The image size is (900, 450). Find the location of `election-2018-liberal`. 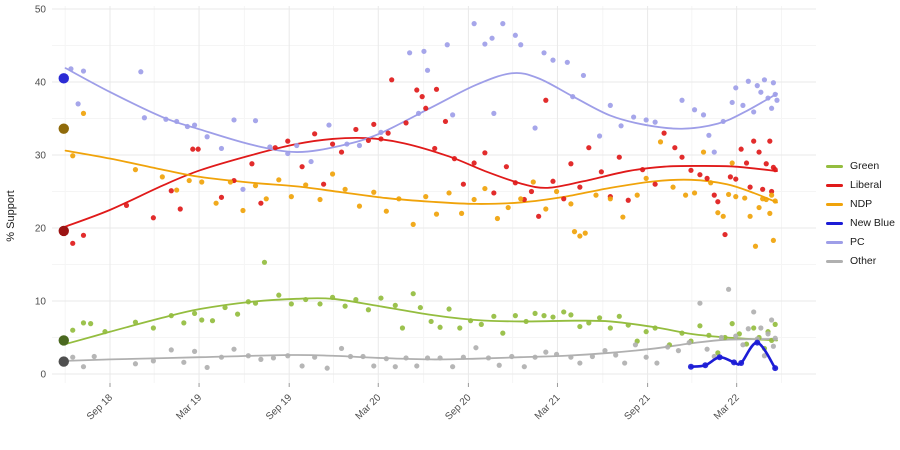

election-2018-liberal is located at coordinates (63, 231).